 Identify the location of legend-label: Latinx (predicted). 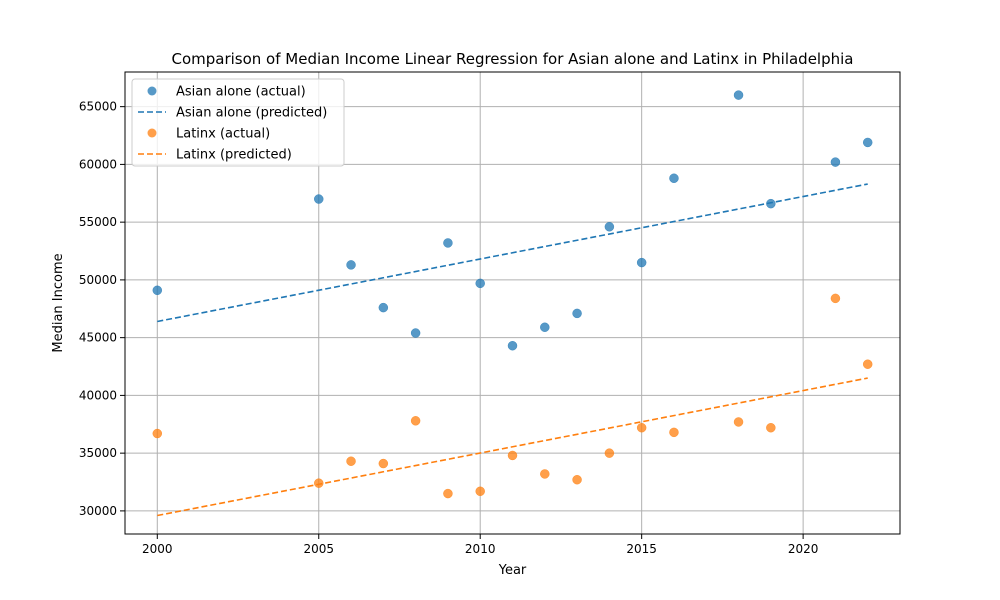
(234, 155).